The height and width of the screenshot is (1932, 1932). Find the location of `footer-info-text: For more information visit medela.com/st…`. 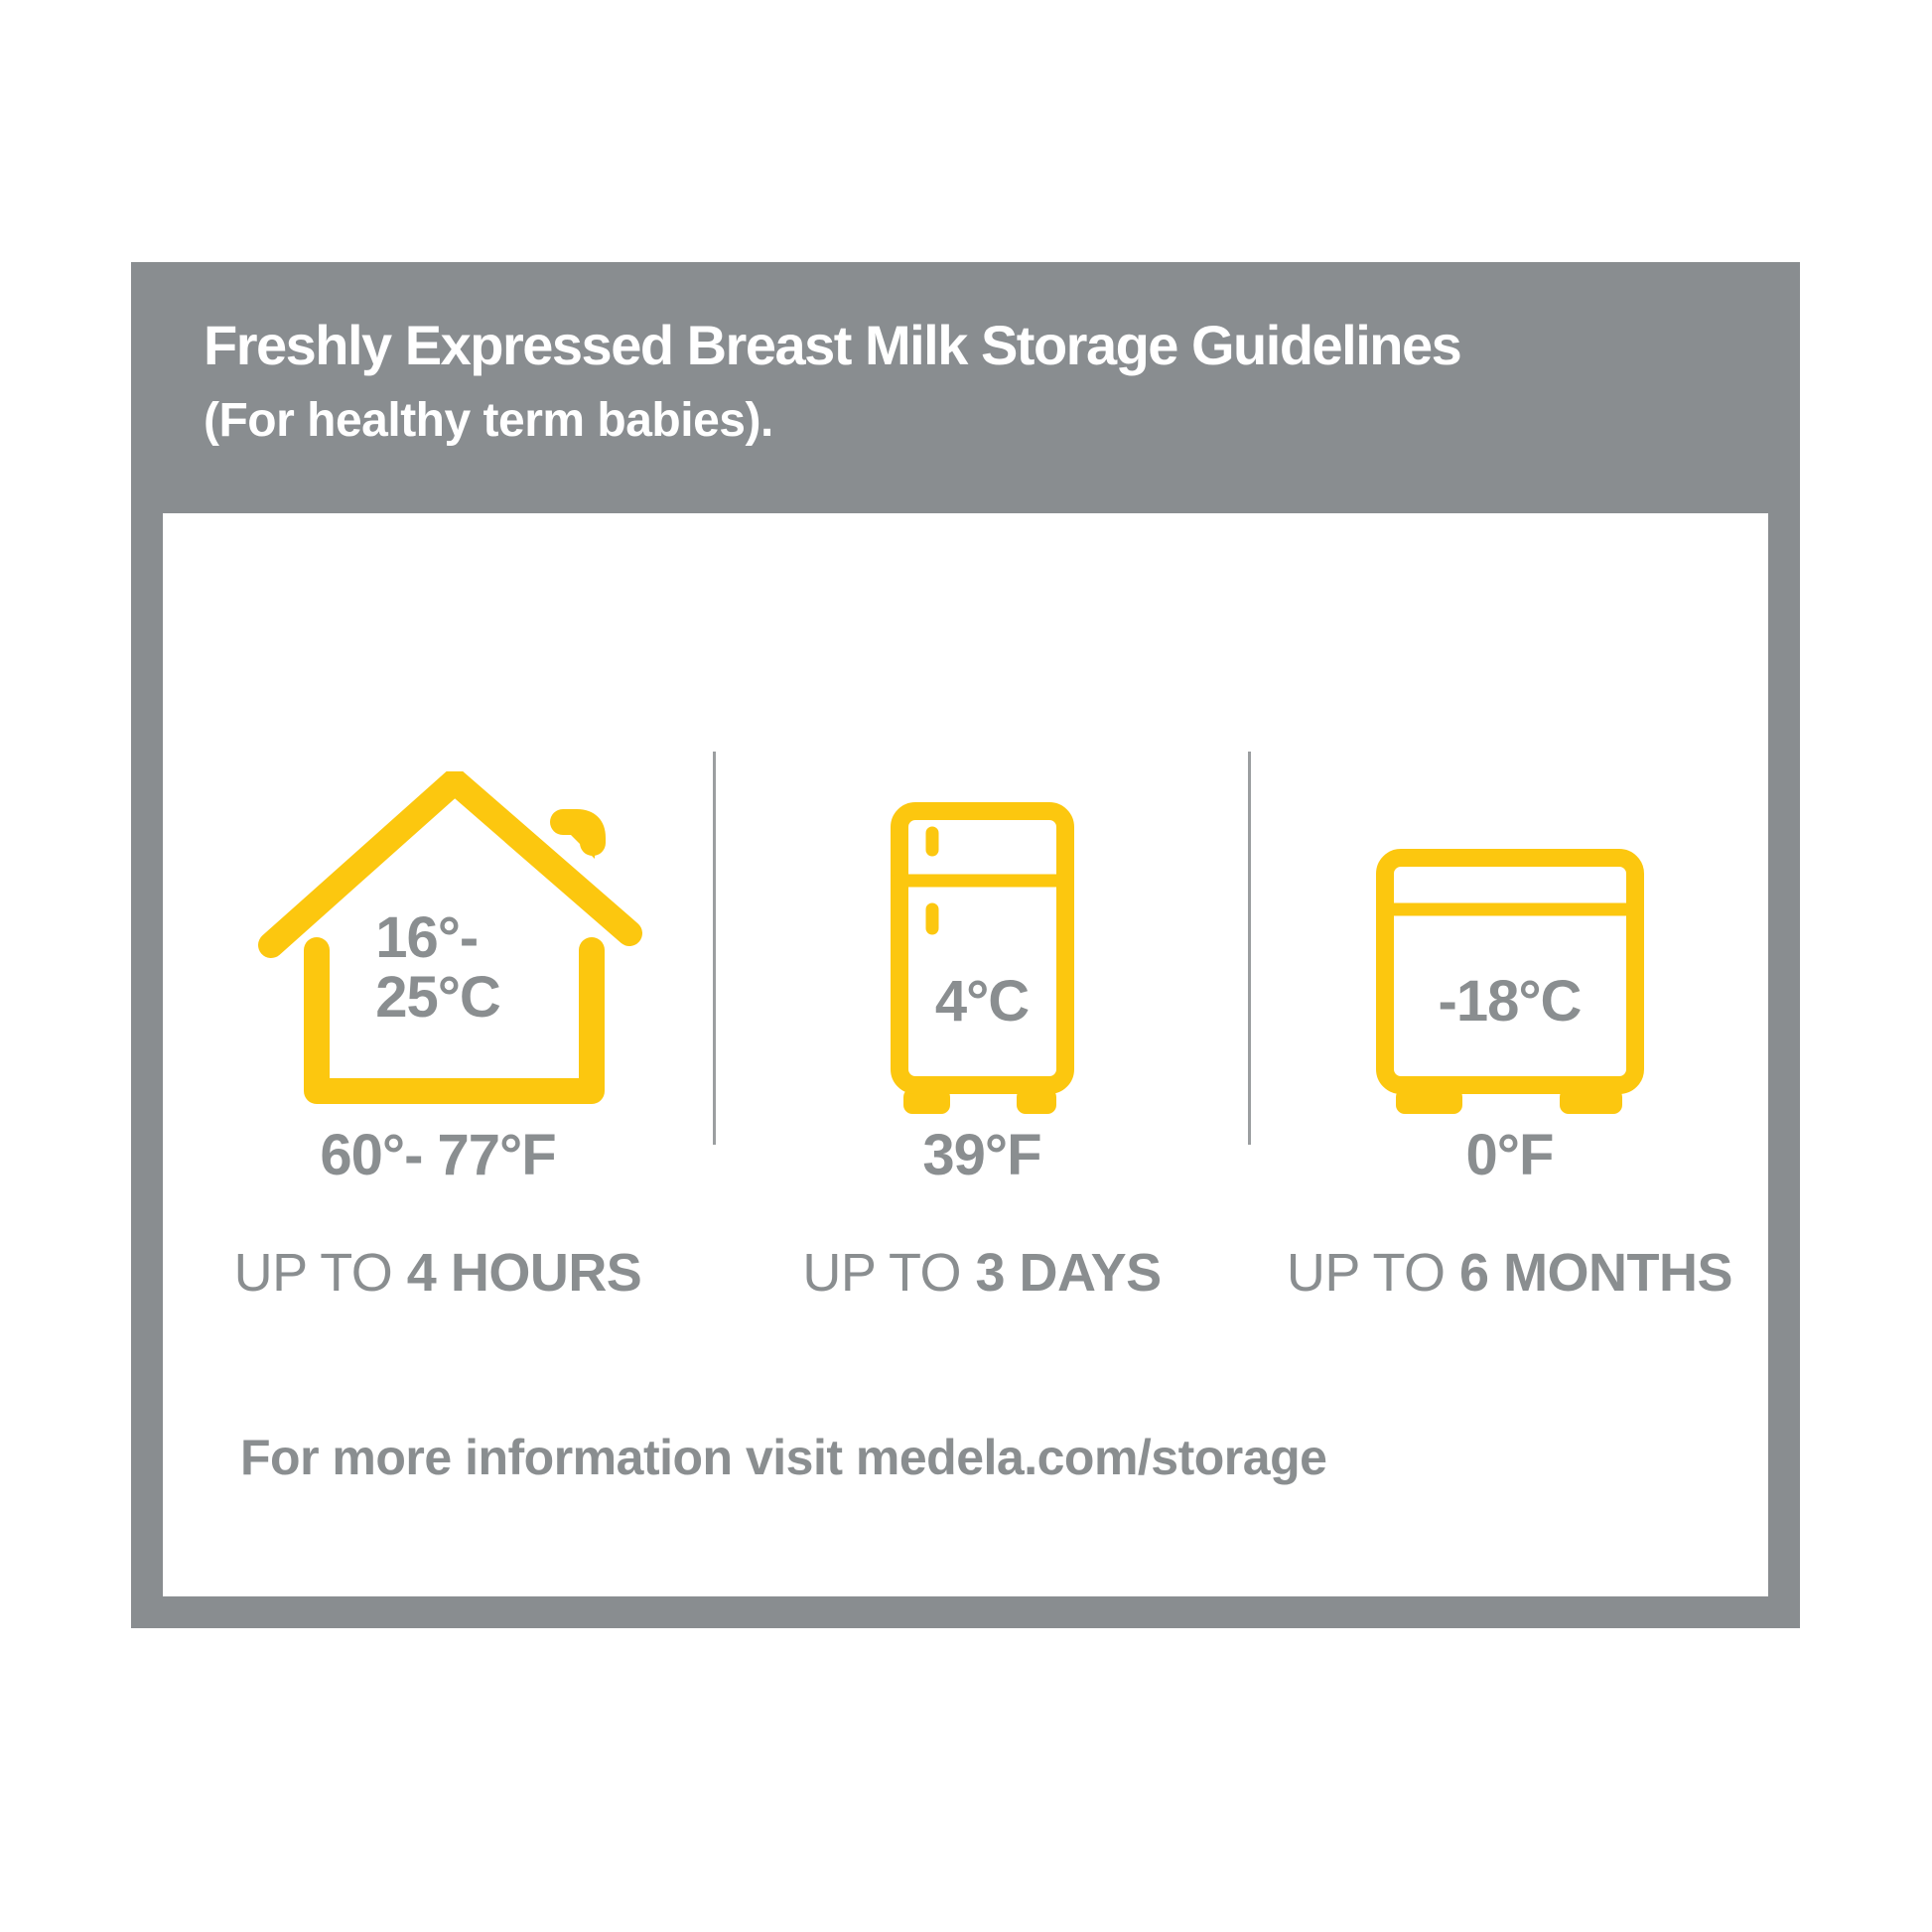

footer-info-text: For more information visit medela.com/st… is located at coordinates (784, 1457).